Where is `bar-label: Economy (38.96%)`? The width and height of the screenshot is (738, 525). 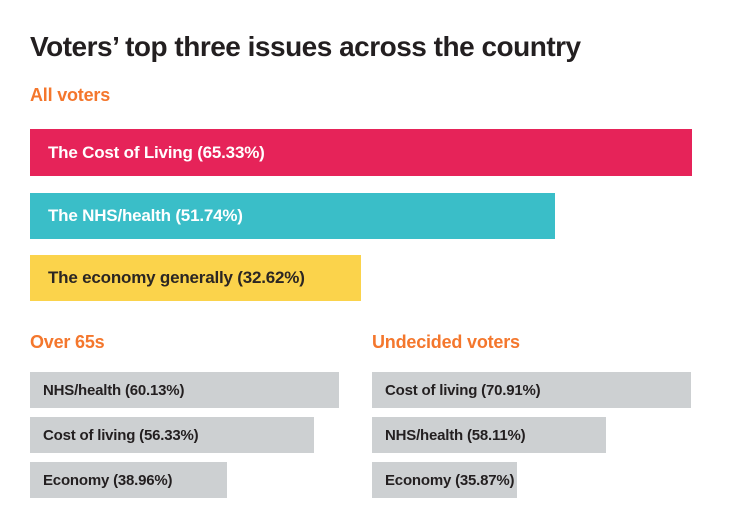 bar-label: Economy (38.96%) is located at coordinates (108, 480).